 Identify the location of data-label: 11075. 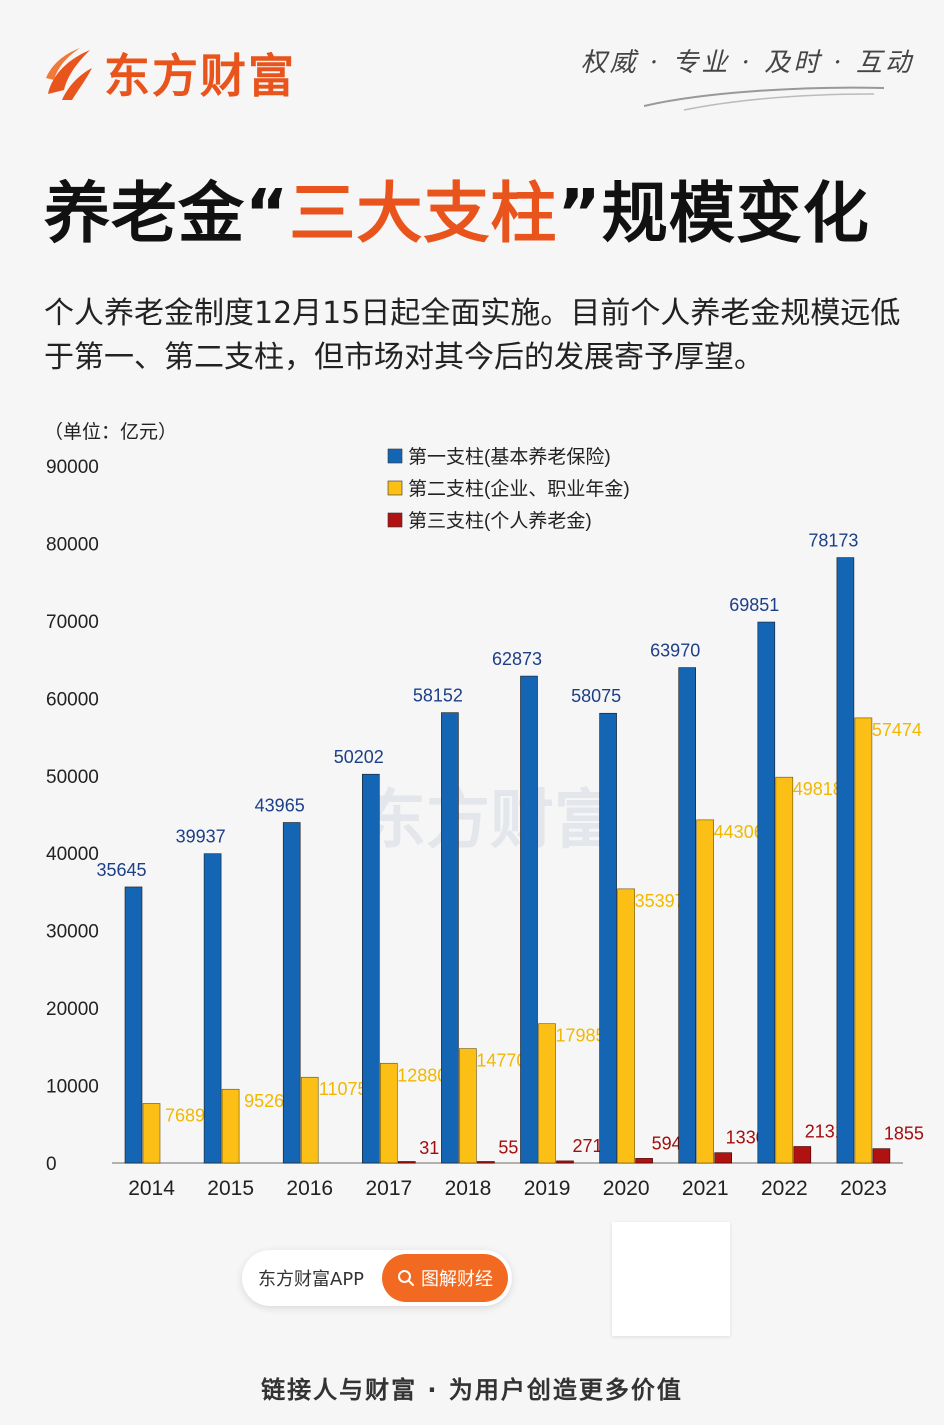
(343, 1089).